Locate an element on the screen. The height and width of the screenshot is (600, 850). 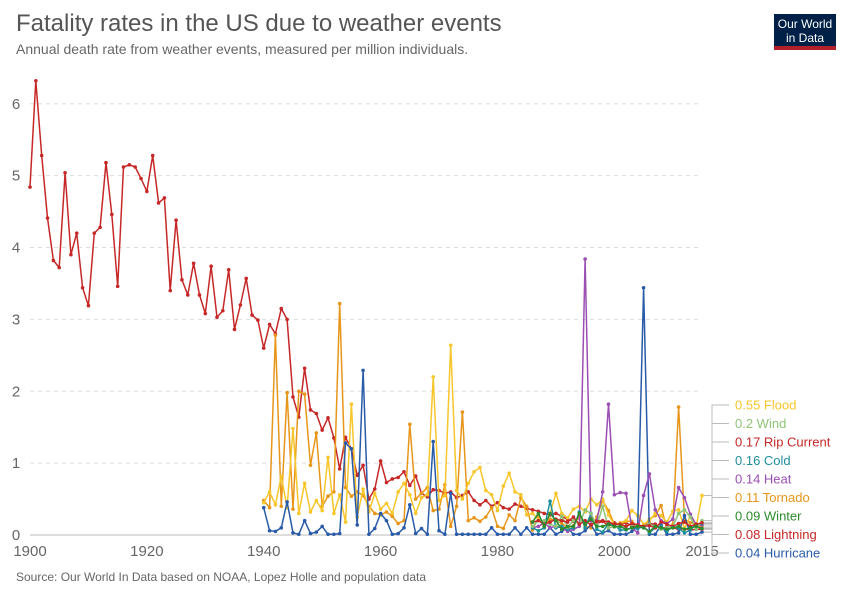
legend-label-winter: 0.09 Winter is located at coordinates (768, 516).